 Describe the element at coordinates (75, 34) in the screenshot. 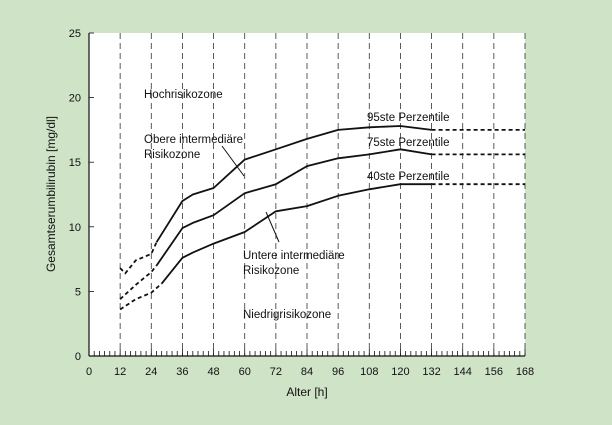

I see `y-tick-label: 25` at that location.